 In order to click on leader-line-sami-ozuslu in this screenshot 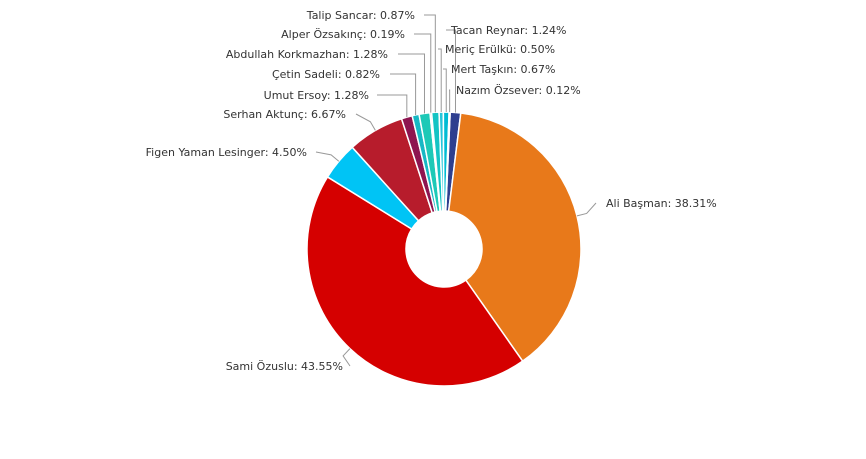, I will do `click(346, 357)`.